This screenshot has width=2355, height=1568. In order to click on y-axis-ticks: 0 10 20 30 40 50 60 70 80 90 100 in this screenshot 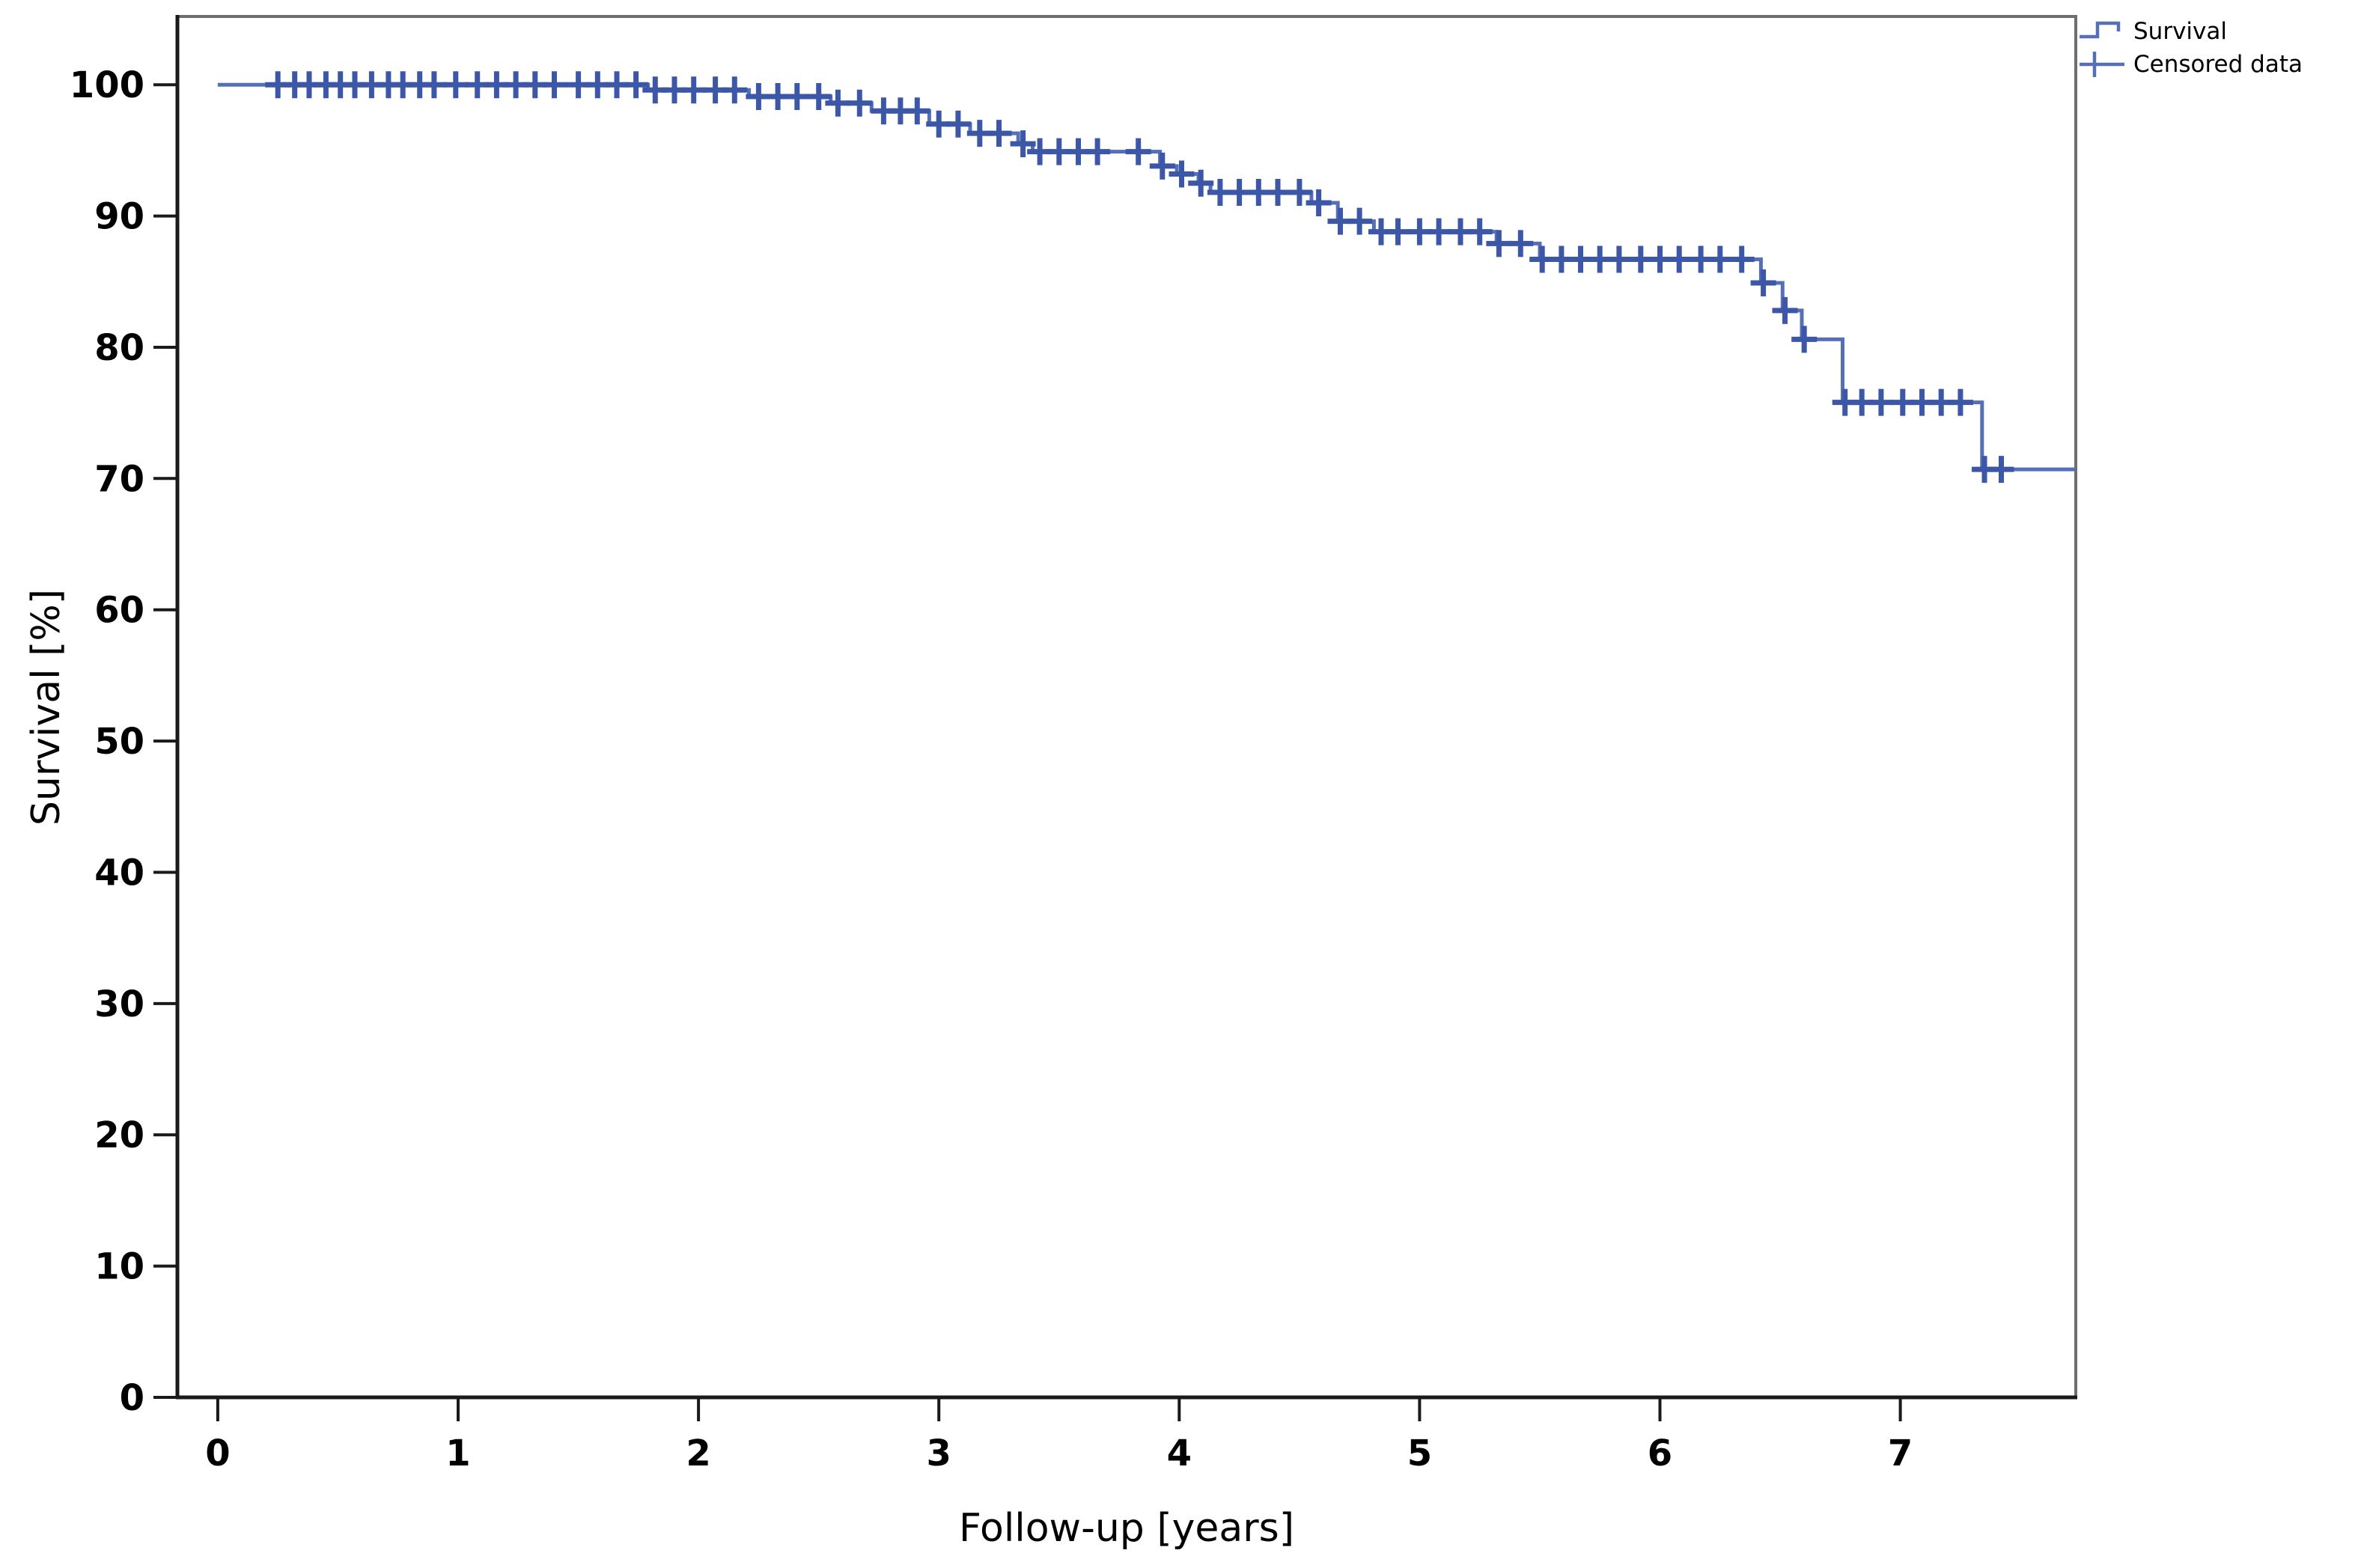, I will do `click(123, 742)`.